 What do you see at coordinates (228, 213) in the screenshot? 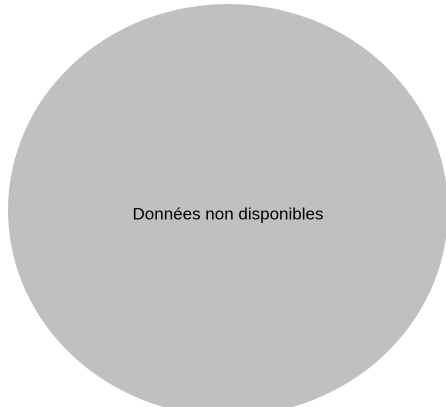
I see `no-data-message: Données non disponibles` at bounding box center [228, 213].